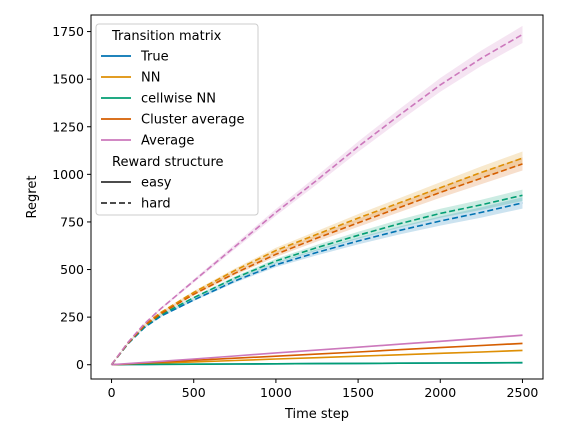 This screenshot has width=561, height=442. I want to click on legend-label-cellwise-nn: cellwise NN, so click(178, 99).